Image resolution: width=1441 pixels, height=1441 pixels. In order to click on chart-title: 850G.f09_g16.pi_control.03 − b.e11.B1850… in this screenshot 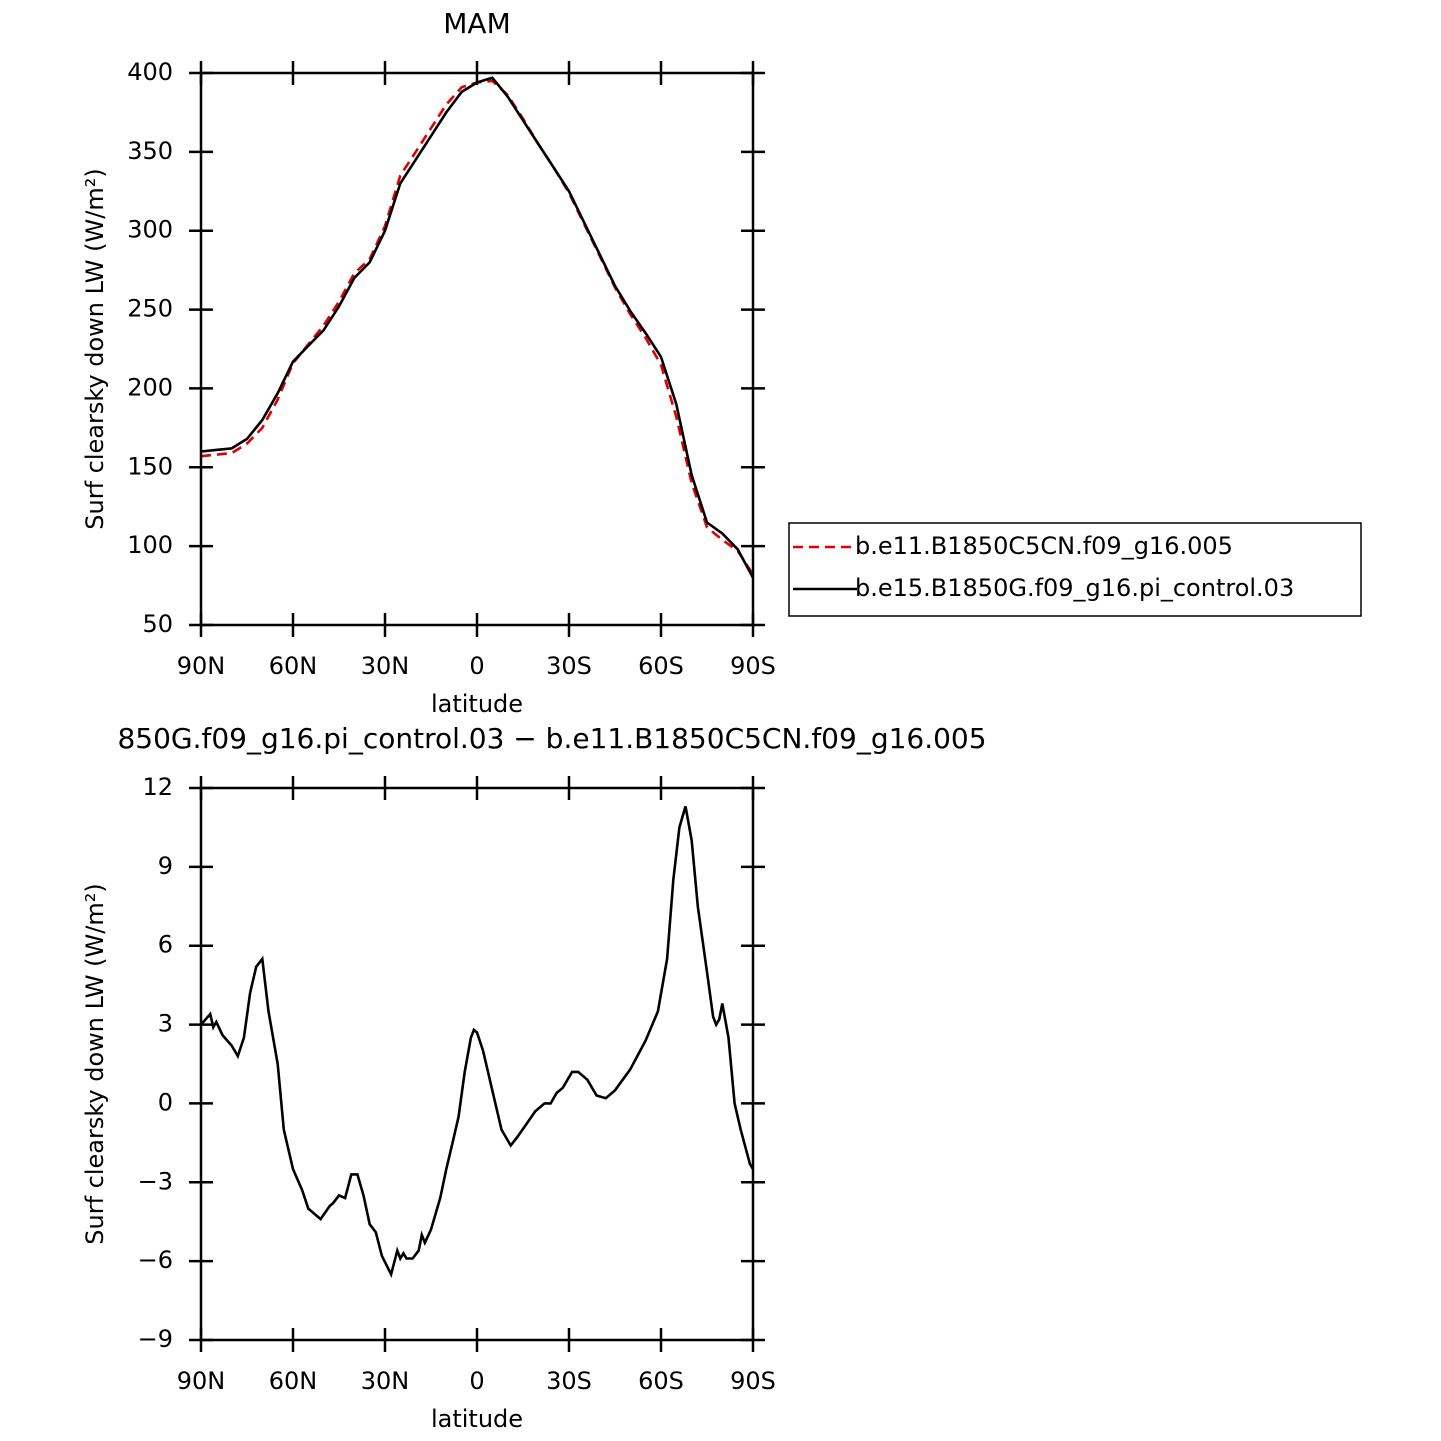, I will do `click(551, 738)`.